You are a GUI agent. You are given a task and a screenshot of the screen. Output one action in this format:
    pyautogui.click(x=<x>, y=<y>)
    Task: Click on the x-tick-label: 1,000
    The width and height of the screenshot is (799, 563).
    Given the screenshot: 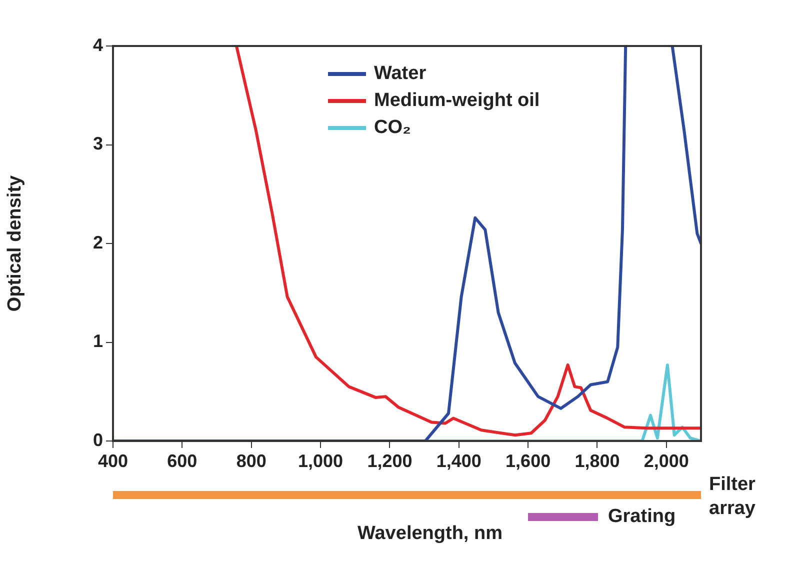 What is the action you would take?
    pyautogui.click(x=321, y=460)
    